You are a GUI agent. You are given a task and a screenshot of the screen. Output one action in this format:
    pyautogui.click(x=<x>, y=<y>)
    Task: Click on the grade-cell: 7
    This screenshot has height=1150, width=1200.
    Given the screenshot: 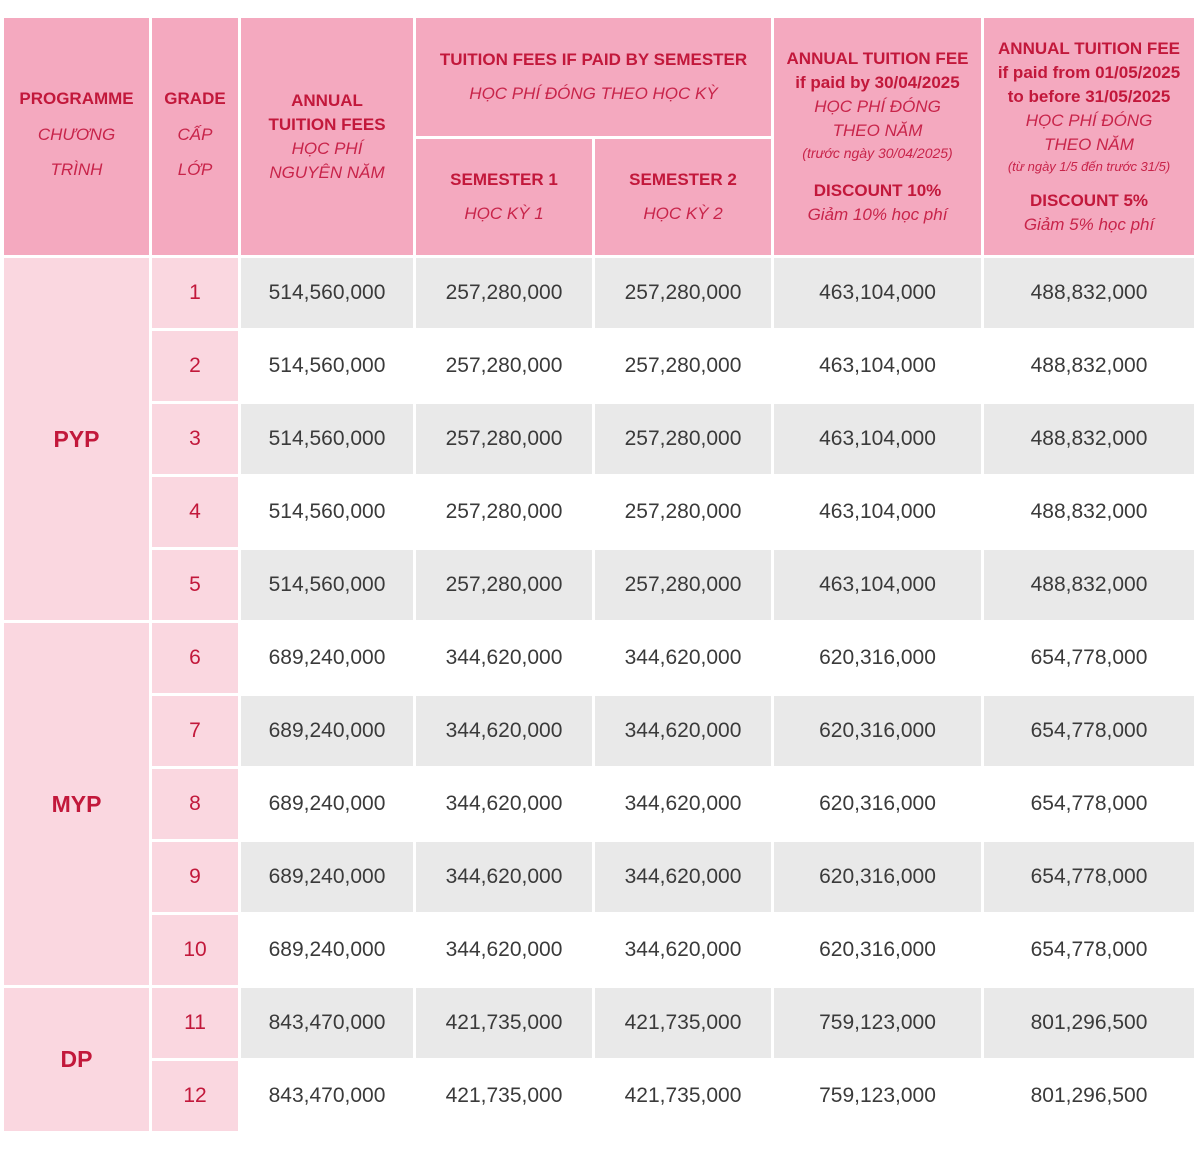 What is the action you would take?
    pyautogui.click(x=195, y=731)
    